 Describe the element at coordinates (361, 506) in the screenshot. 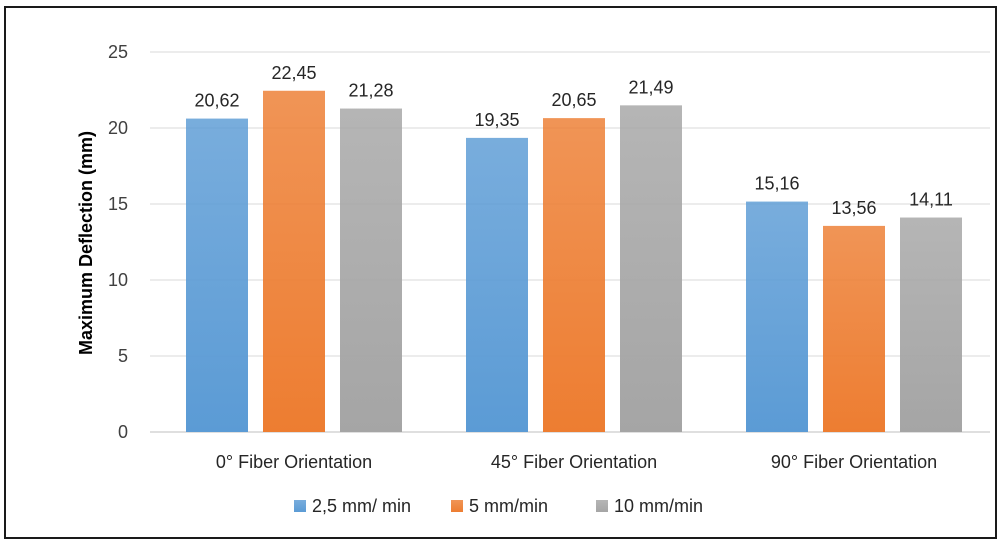

I see `legend-label: 2,5 mm/ min` at that location.